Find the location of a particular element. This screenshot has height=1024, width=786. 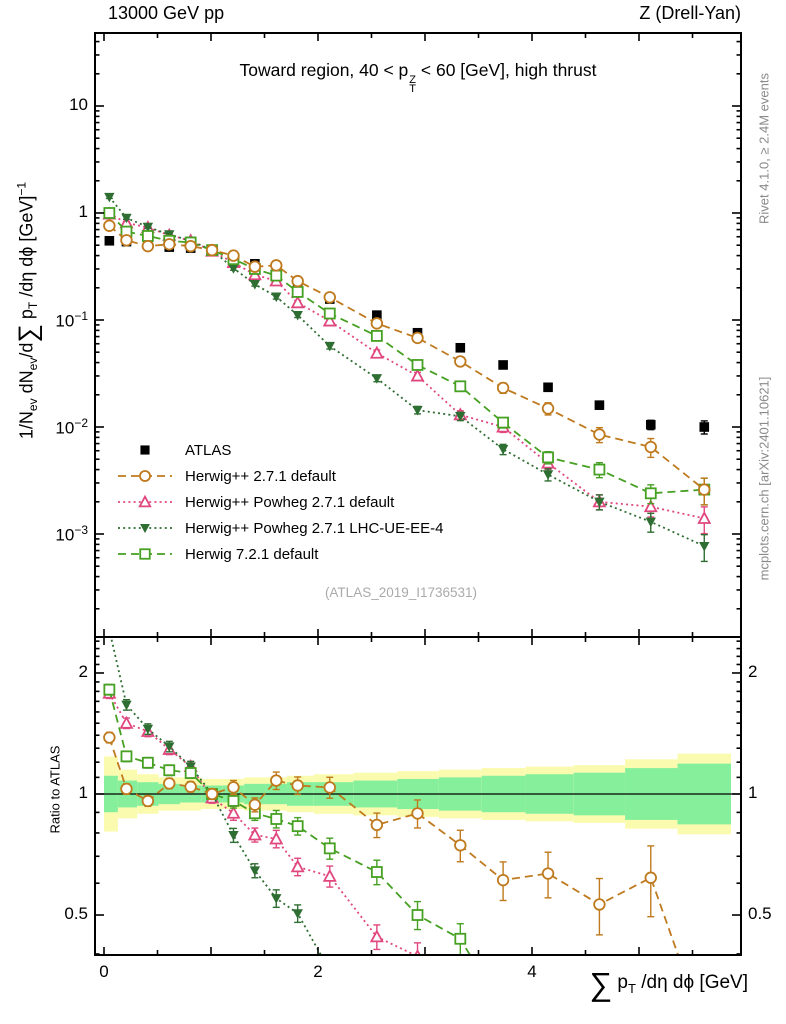

legend-item-herwig271: Herwig++ 2.7.1 default is located at coordinates (279, 476).